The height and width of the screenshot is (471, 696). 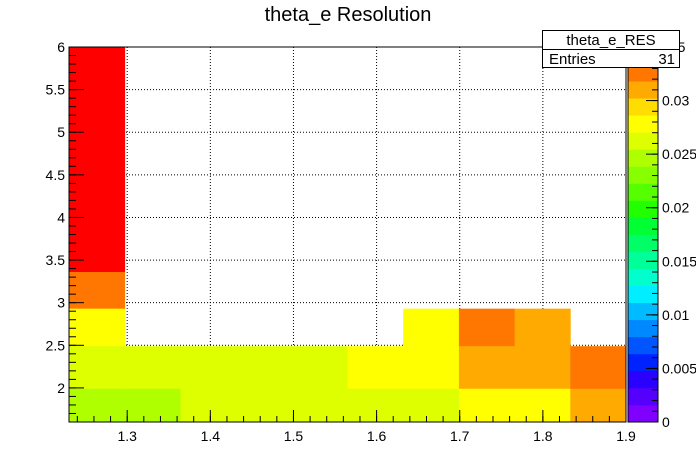 What do you see at coordinates (377, 436) in the screenshot?
I see `x-tick-label: 1.6` at bounding box center [377, 436].